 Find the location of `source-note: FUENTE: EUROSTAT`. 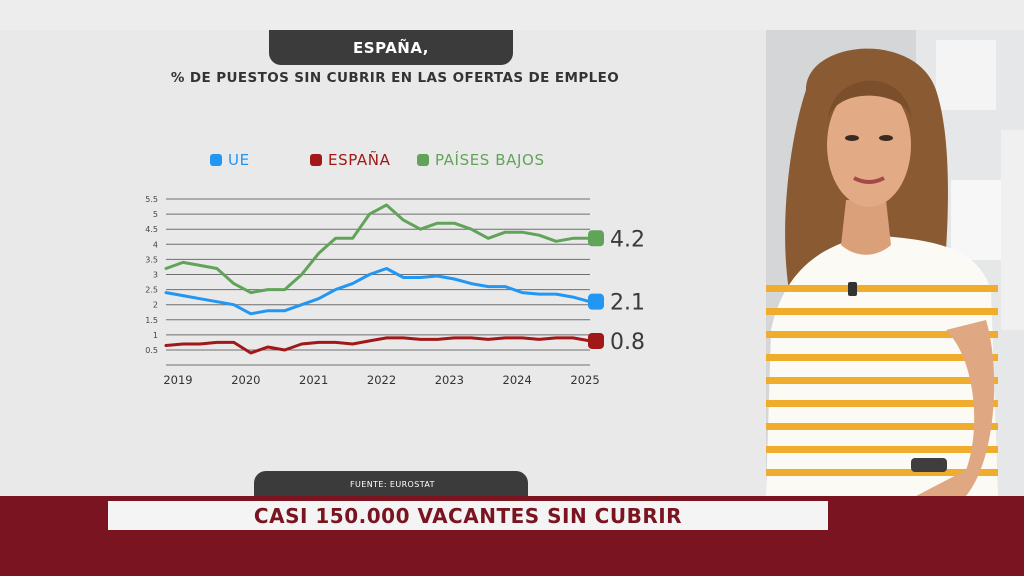

source-note: FUENTE: EUROSTAT is located at coordinates (391, 484).